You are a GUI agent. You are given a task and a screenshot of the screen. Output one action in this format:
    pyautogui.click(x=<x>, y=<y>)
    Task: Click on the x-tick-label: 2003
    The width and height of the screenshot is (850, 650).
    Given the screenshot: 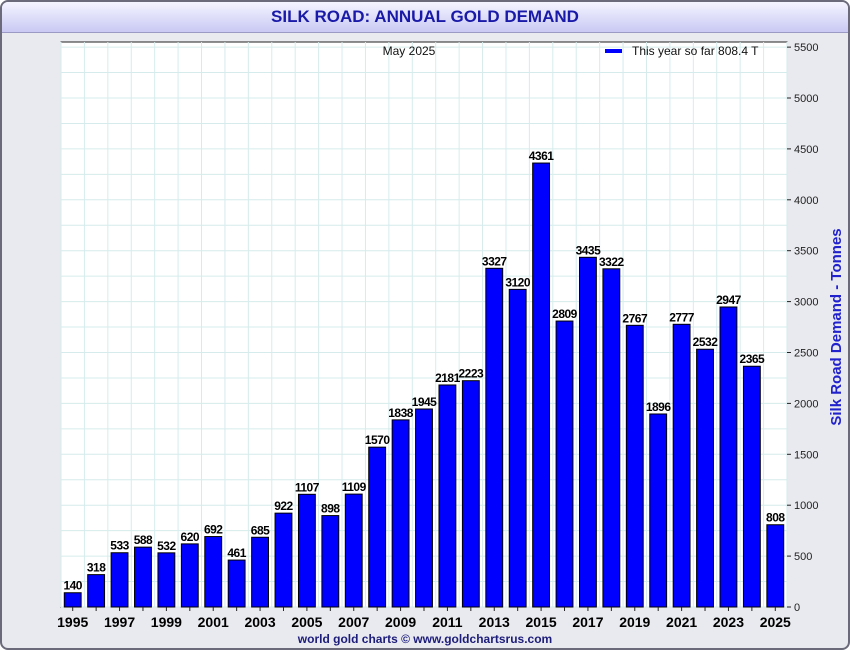 What is the action you would take?
    pyautogui.click(x=259, y=622)
    